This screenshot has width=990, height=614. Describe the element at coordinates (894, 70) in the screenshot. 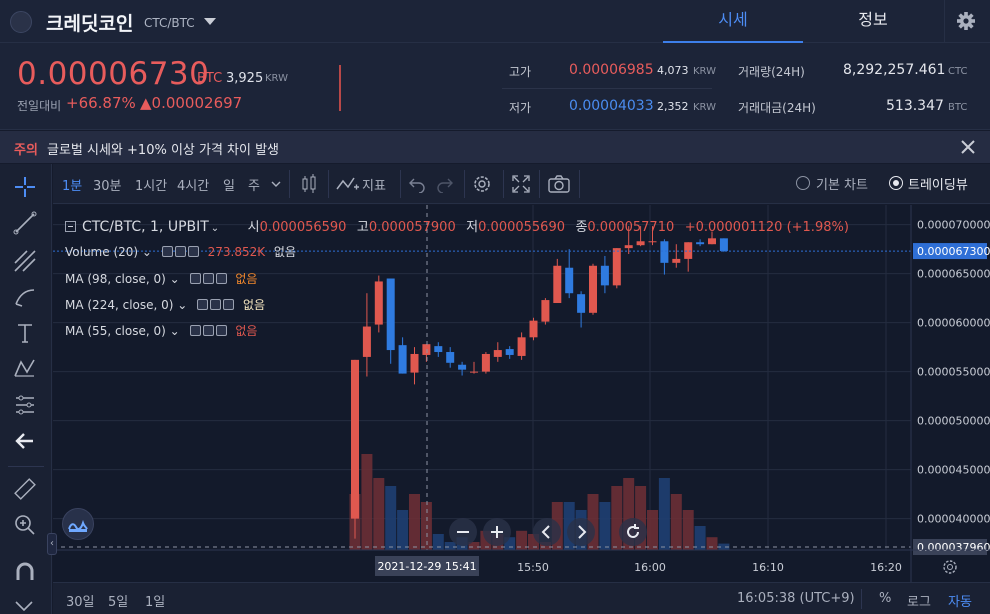

I see `volume-value: 8,292,257.461` at that location.